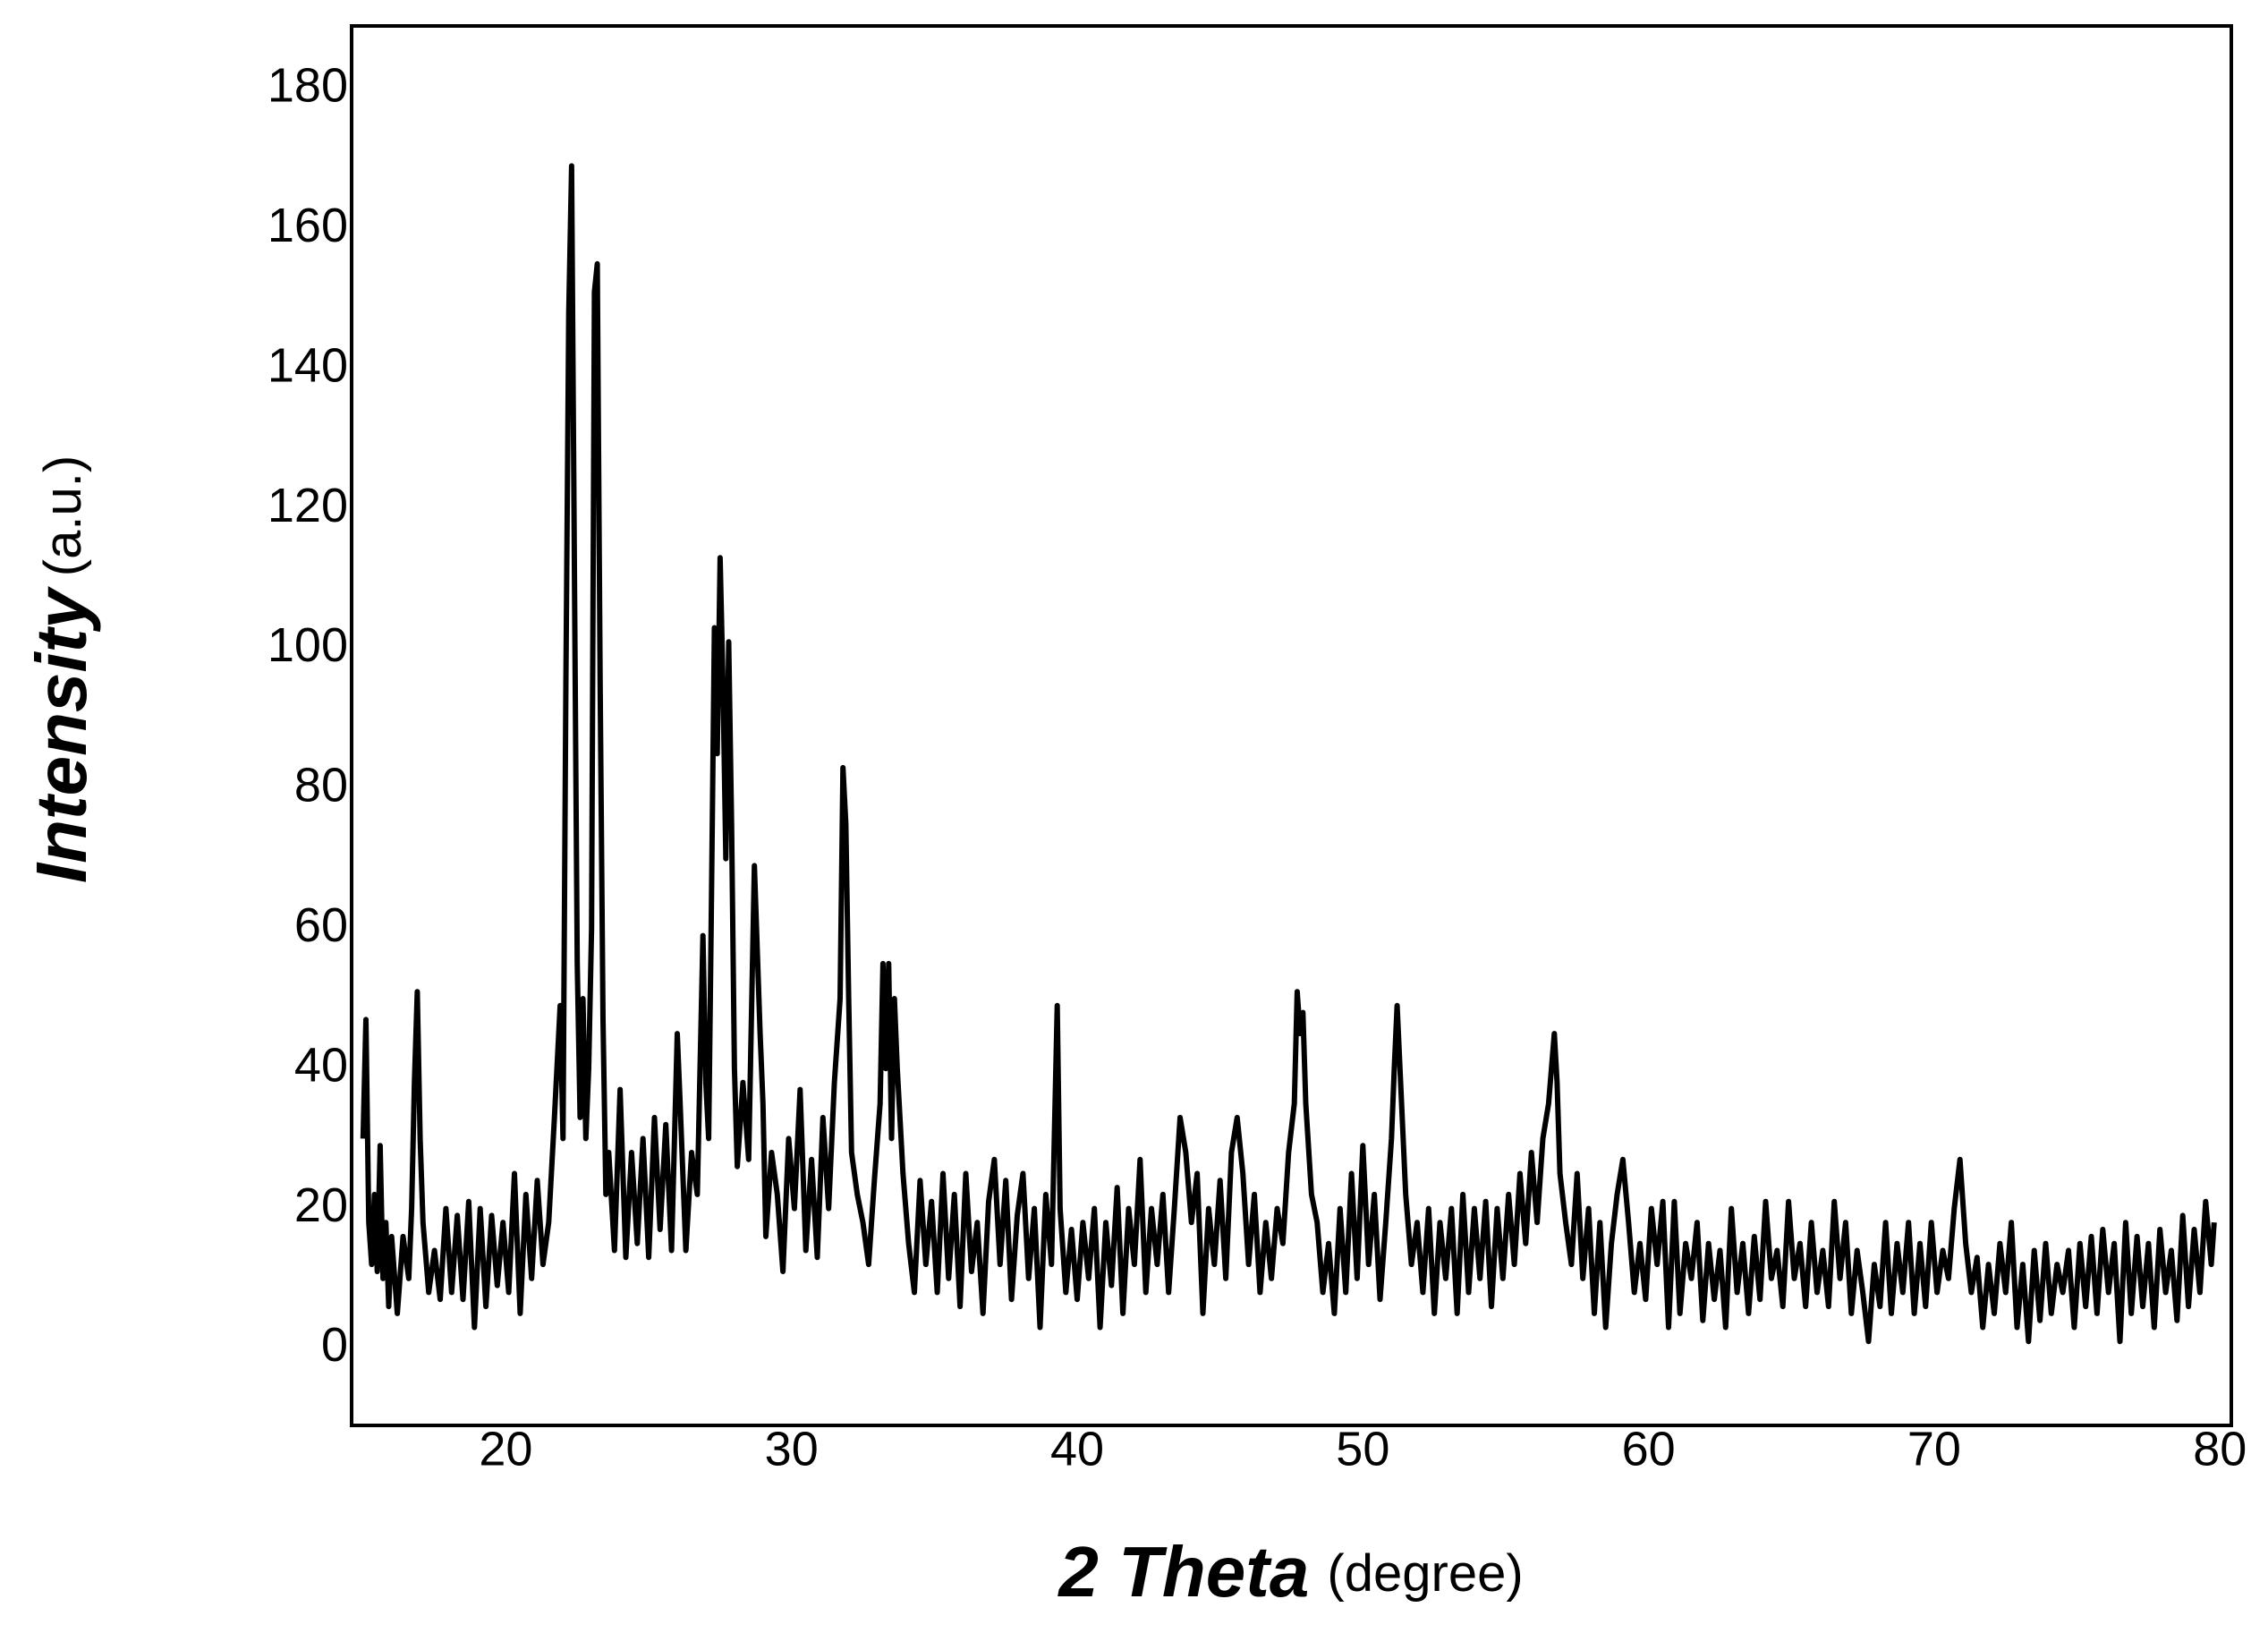 The image size is (2268, 1633). I want to click on x-axis-title-unit: (degree), so click(1425, 1573).